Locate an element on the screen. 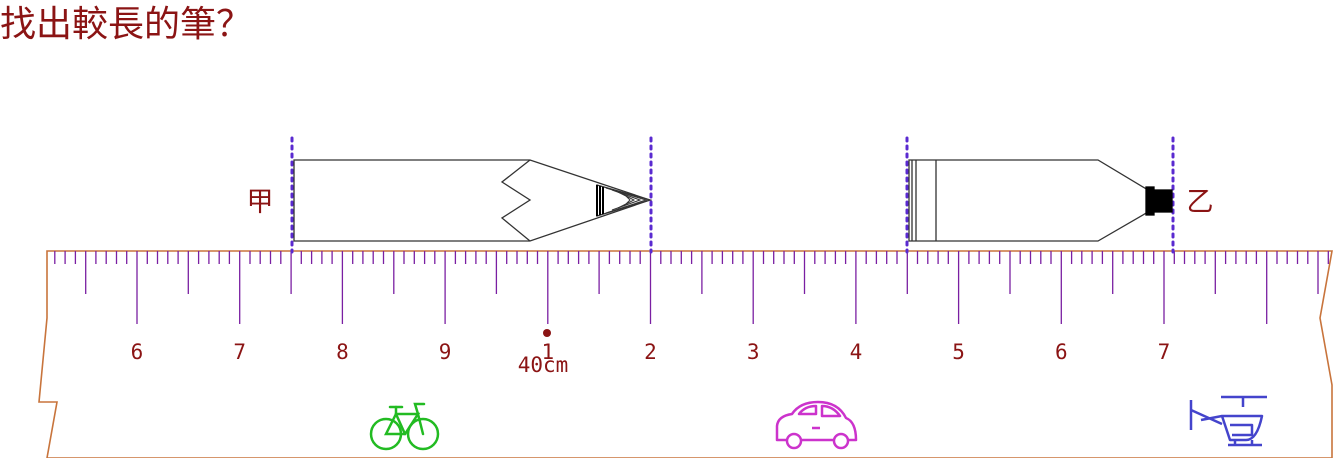 The width and height of the screenshot is (1335, 458). ruler-number: 8 is located at coordinates (342, 352).